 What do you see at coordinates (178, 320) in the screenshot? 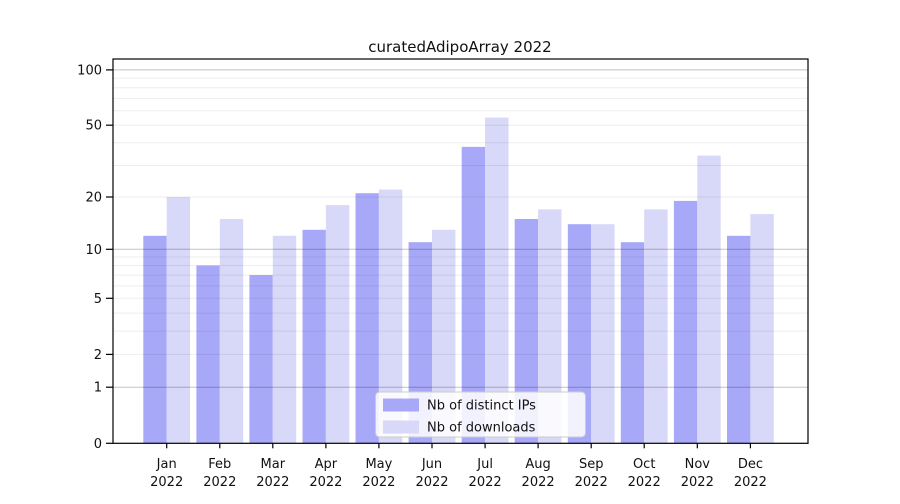
I see `bar-jan-downloads` at bounding box center [178, 320].